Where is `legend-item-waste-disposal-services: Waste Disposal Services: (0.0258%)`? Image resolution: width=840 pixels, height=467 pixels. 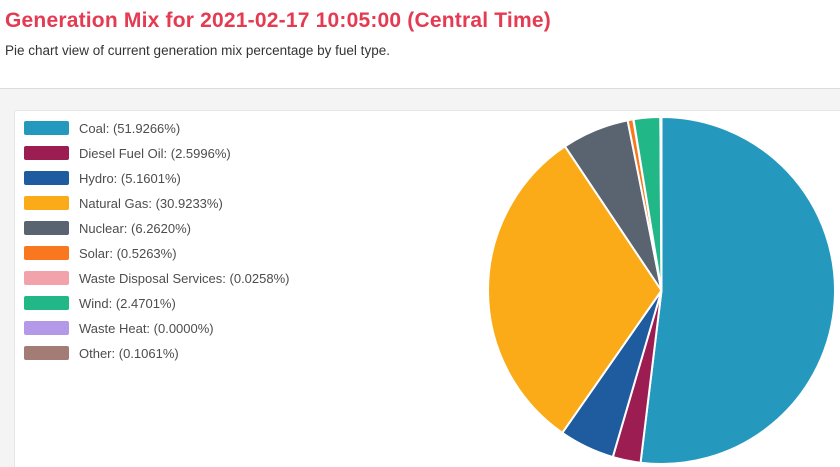 legend-item-waste-disposal-services: Waste Disposal Services: (0.0258%) is located at coordinates (157, 278).